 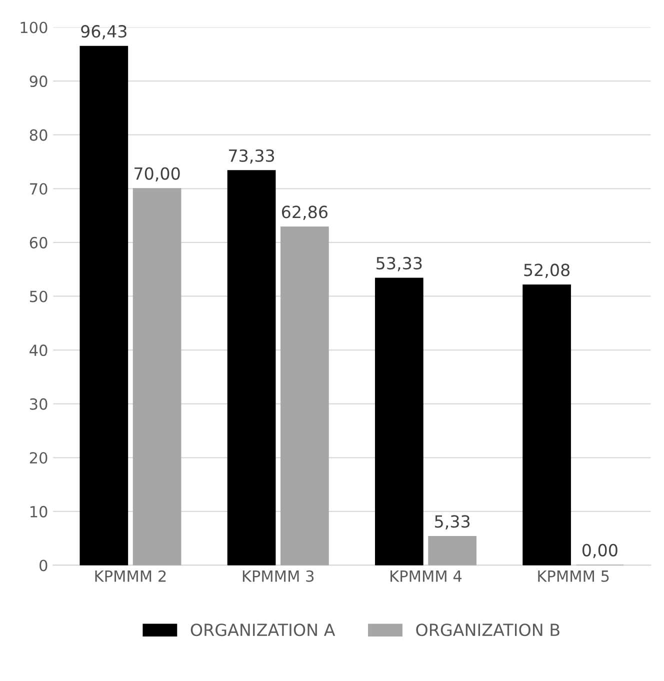 I want to click on y-tick-label: 50, so click(x=39, y=296).